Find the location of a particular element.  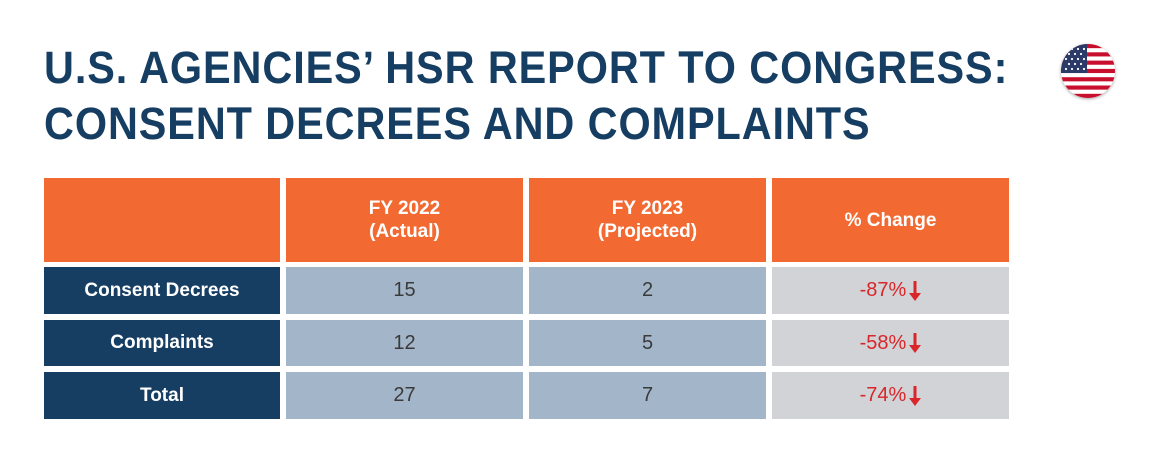

cell-complaints-fy2022: 12 is located at coordinates (404, 343).